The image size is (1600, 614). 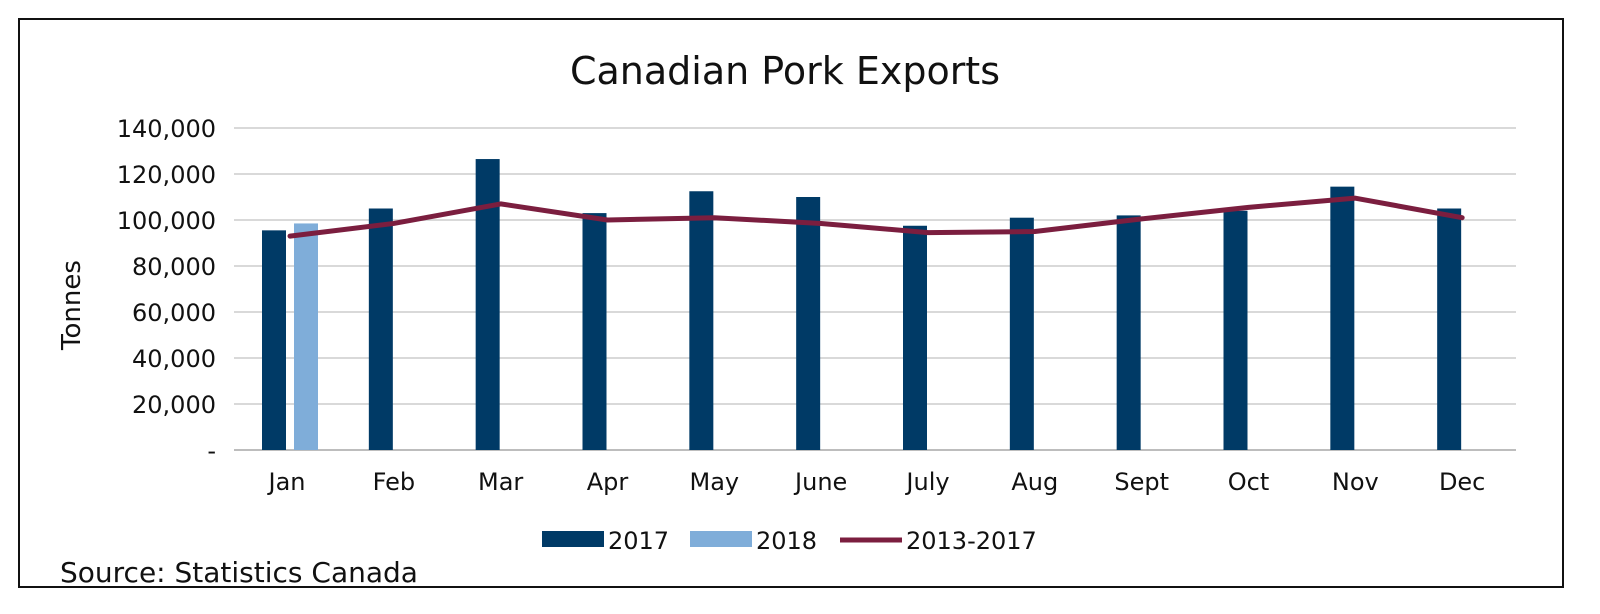 I want to click on y-tick-label: 100,000, so click(x=166, y=221).